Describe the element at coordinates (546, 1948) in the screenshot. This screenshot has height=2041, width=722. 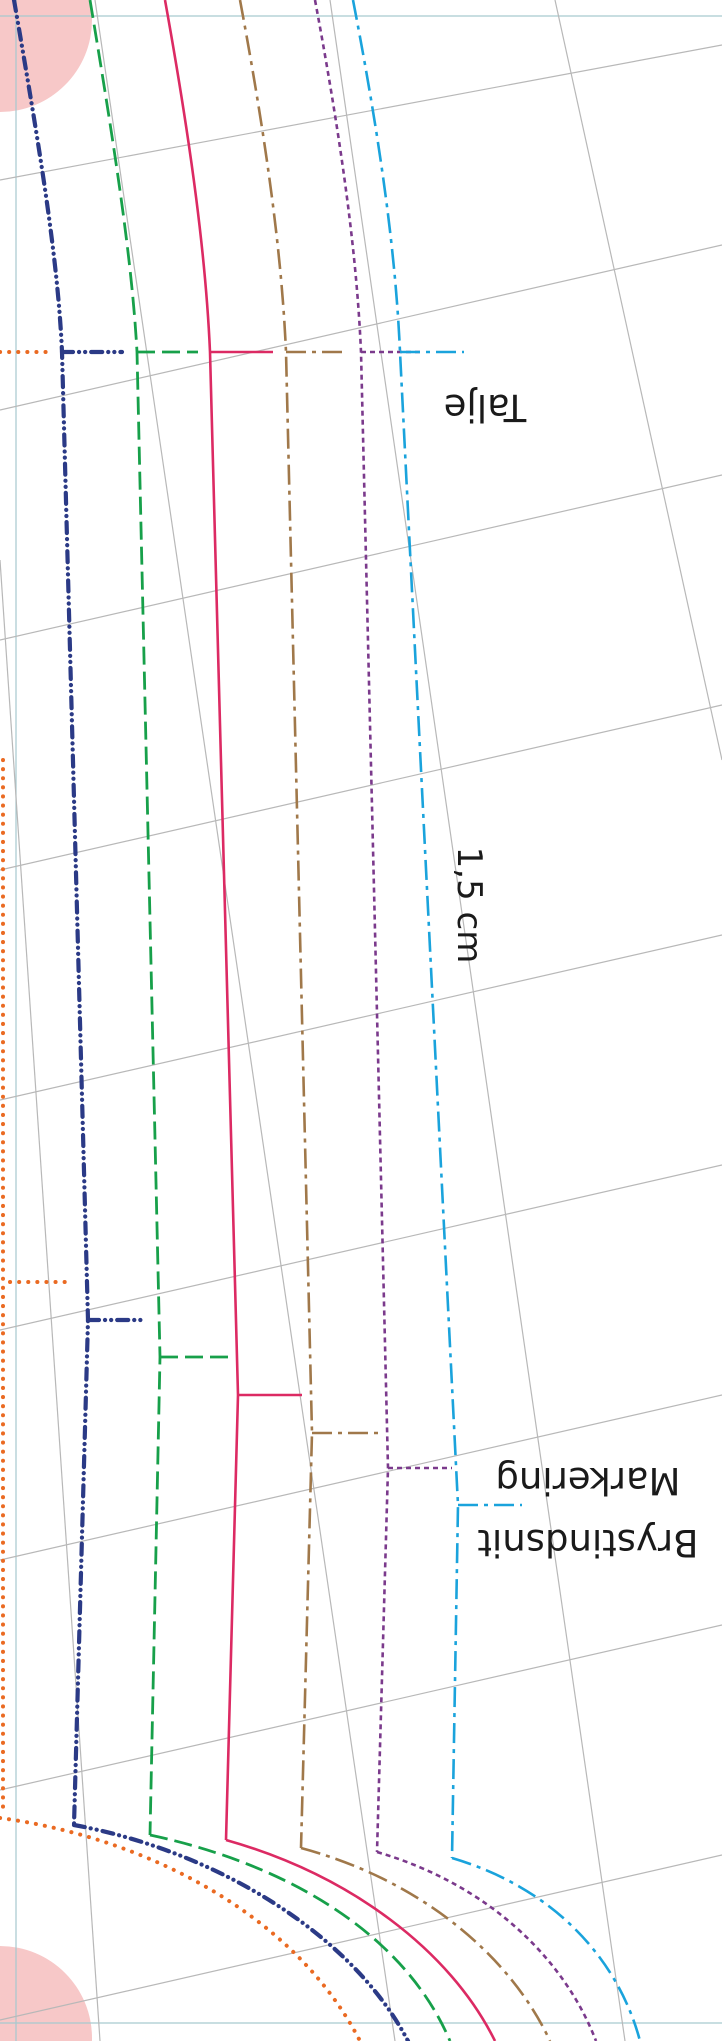
I see `cyan-hem-curve` at that location.